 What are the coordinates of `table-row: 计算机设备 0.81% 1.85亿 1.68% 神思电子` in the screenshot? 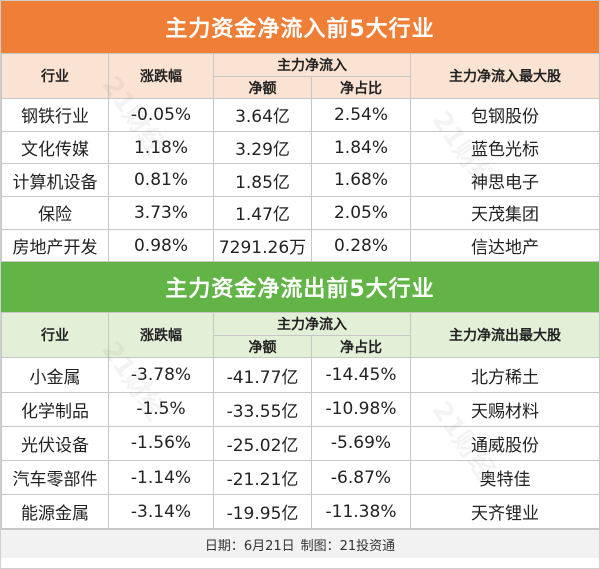 It's located at (300, 180).